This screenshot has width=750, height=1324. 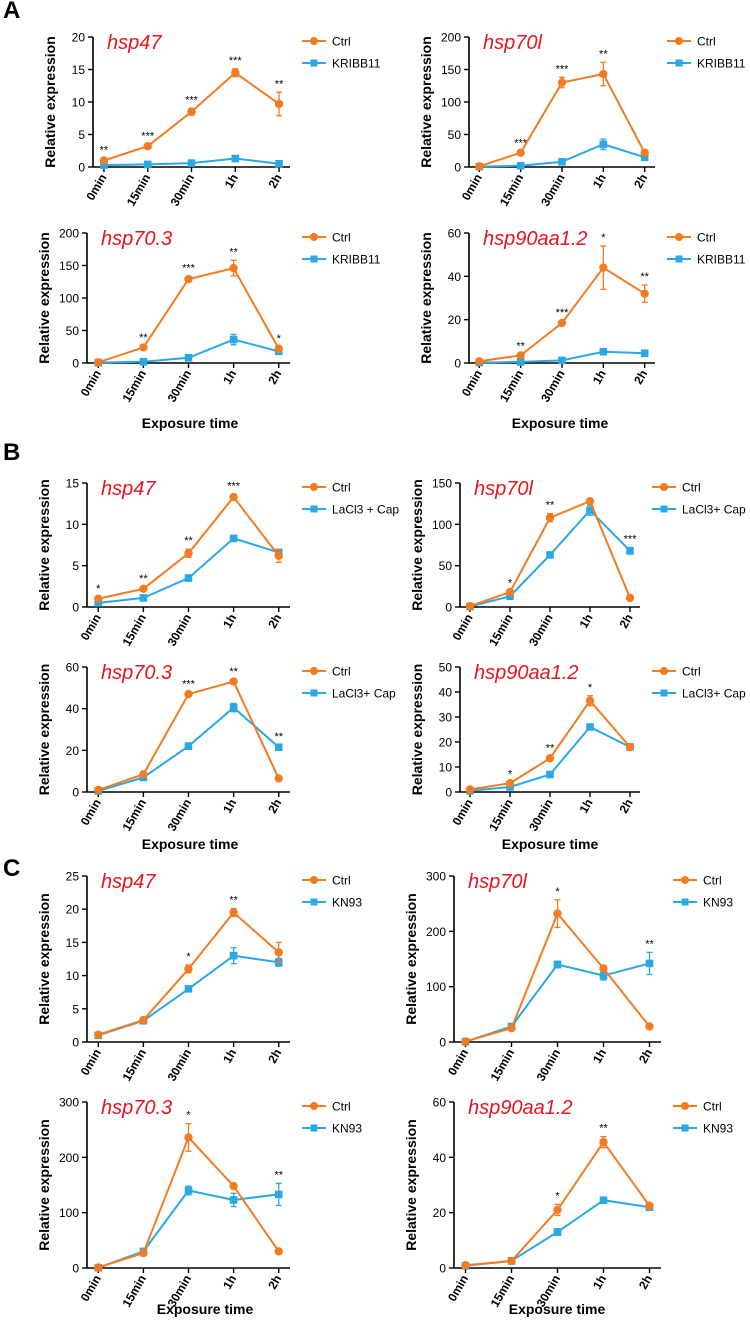 What do you see at coordinates (455, 320) in the screenshot?
I see `y-tick-label: 20` at bounding box center [455, 320].